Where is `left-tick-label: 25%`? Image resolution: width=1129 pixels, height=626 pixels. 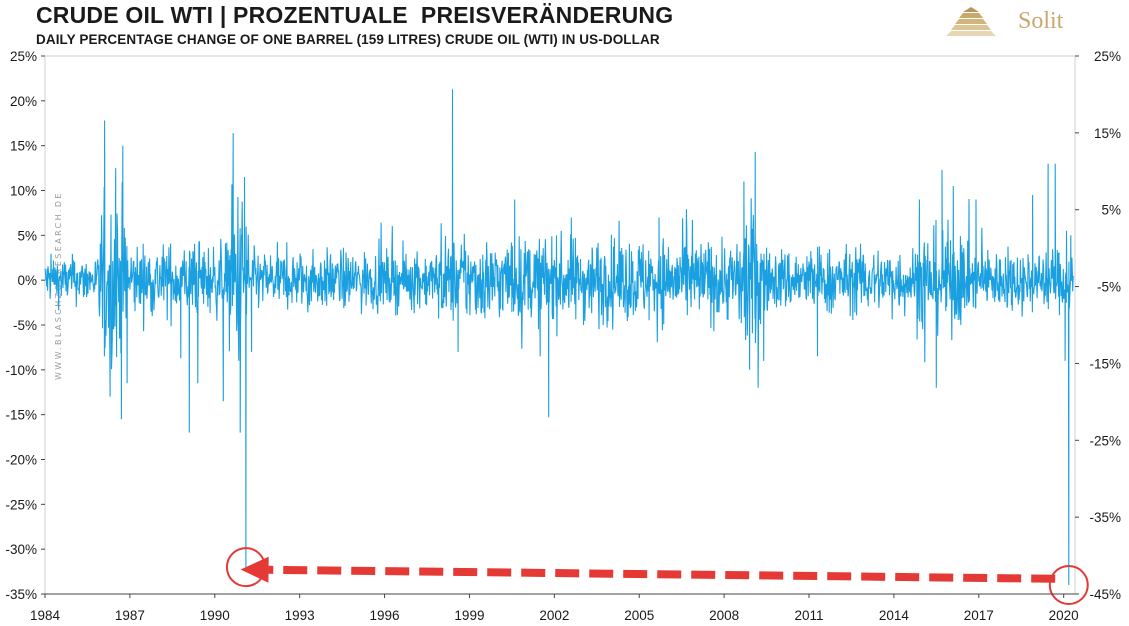
left-tick-label: 25% is located at coordinates (23, 56).